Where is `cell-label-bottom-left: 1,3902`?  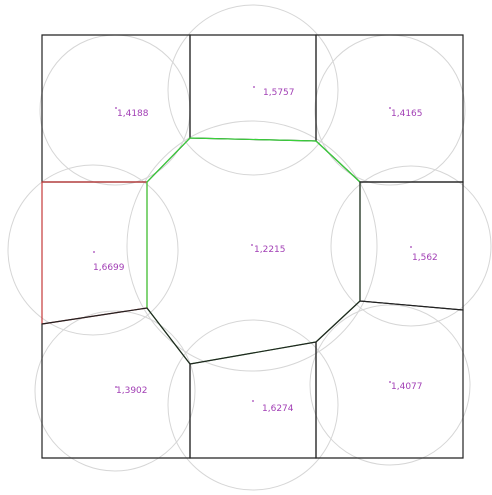 cell-label-bottom-left: 1,3902 is located at coordinates (132, 391).